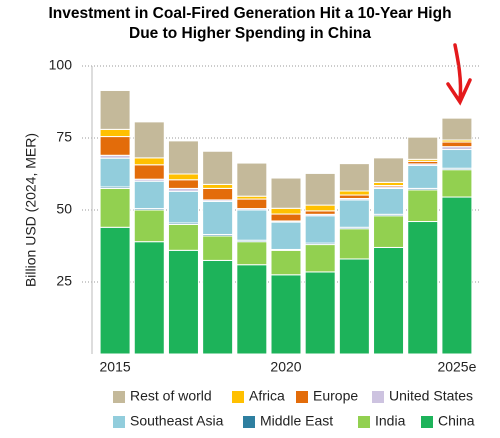 Image resolution: width=500 pixels, height=438 pixels. What do you see at coordinates (296, 421) in the screenshot?
I see `legend-label: Middle East` at bounding box center [296, 421].